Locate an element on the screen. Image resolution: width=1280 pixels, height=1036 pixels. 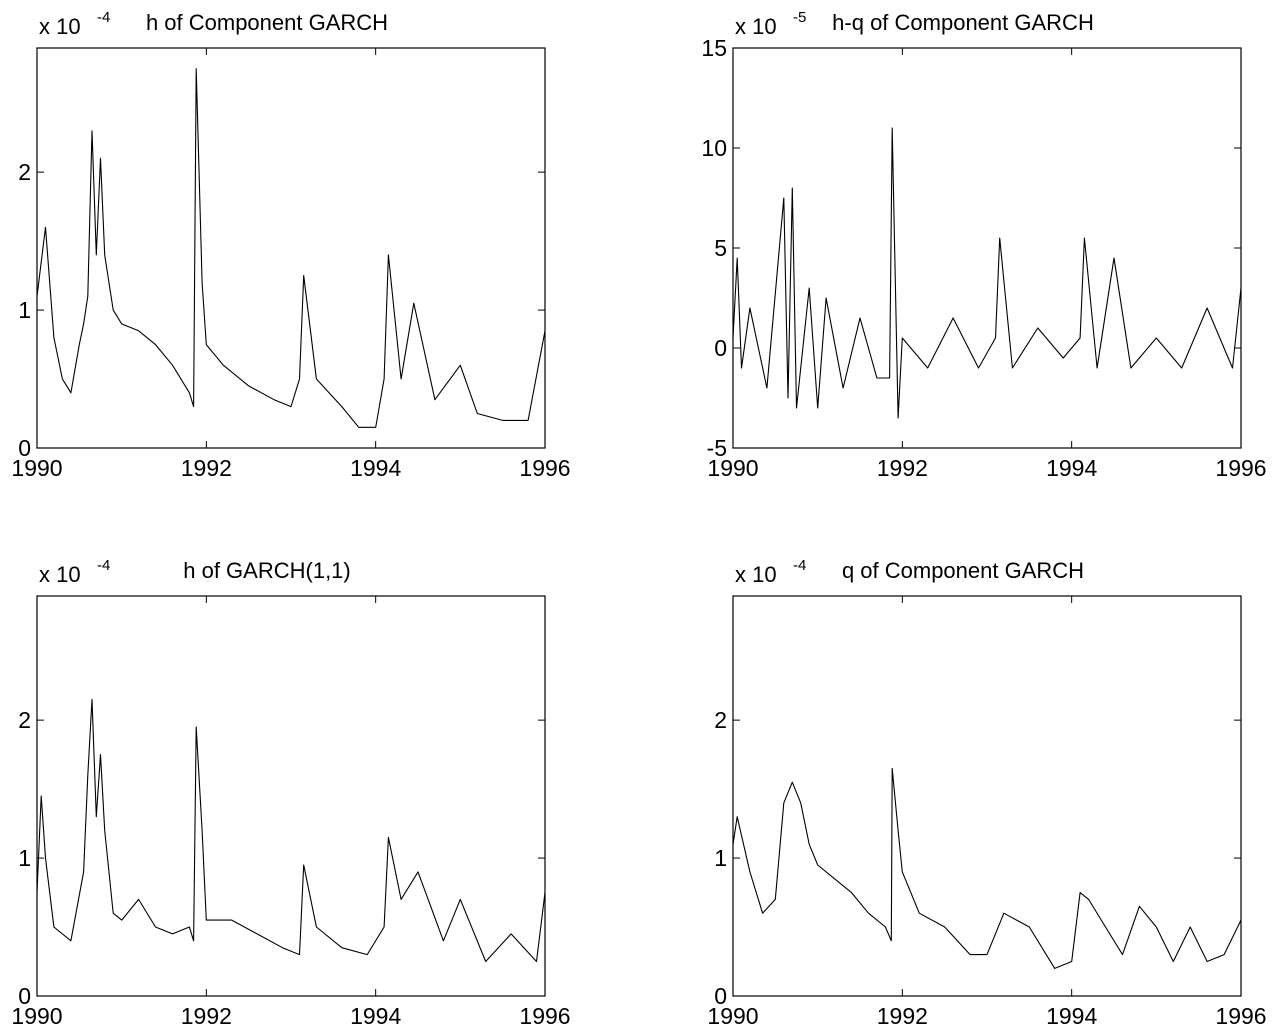
axis-multiplier-exponent: -5 is located at coordinates (799, 17).